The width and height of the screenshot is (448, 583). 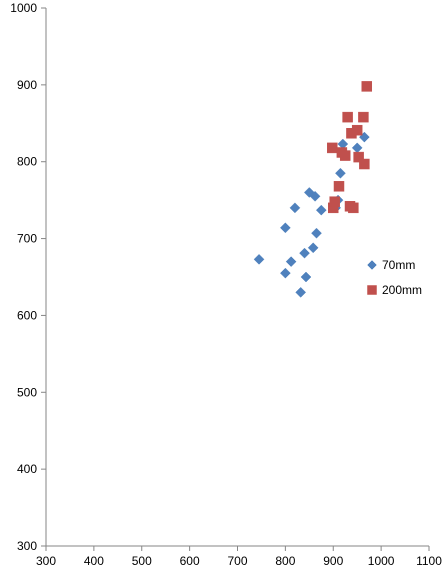 What do you see at coordinates (285, 561) in the screenshot?
I see `x-tick-label: 800` at bounding box center [285, 561].